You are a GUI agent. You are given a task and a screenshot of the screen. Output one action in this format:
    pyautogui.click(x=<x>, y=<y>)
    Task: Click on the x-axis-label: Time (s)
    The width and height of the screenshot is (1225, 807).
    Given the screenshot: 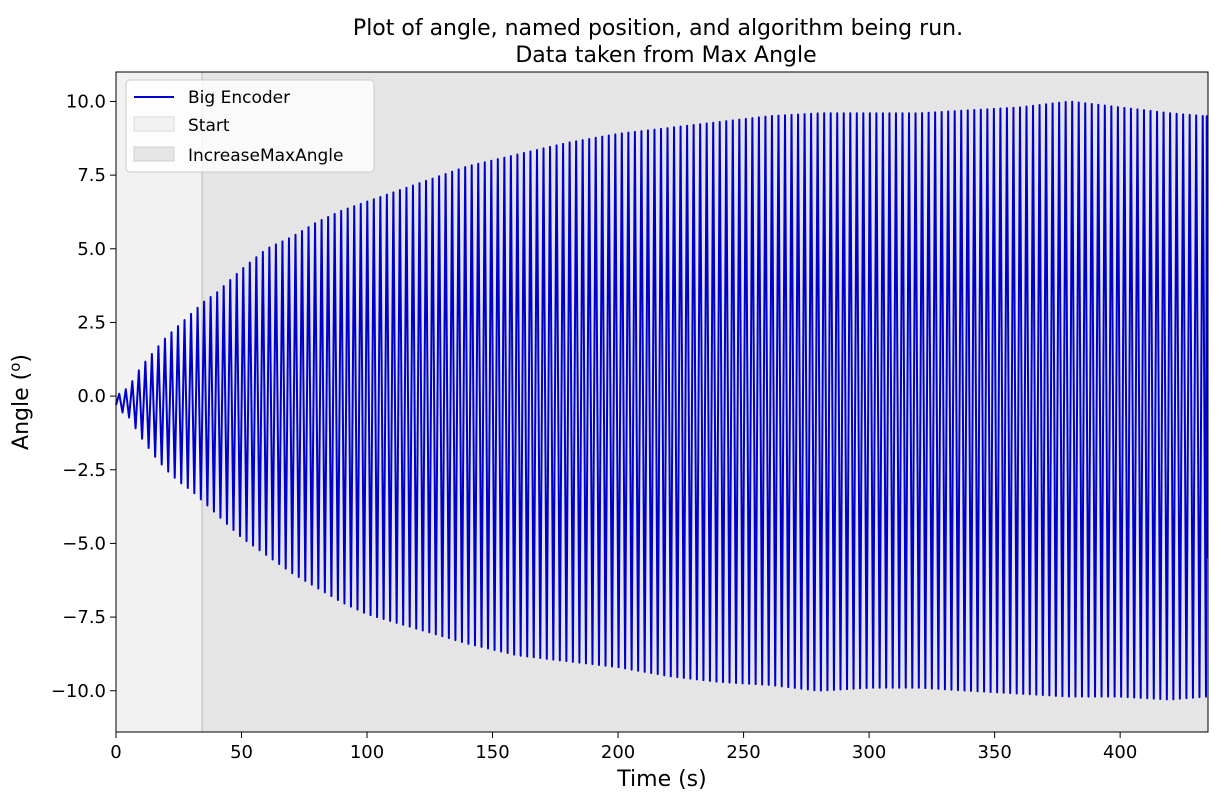 What is the action you would take?
    pyautogui.click(x=661, y=779)
    